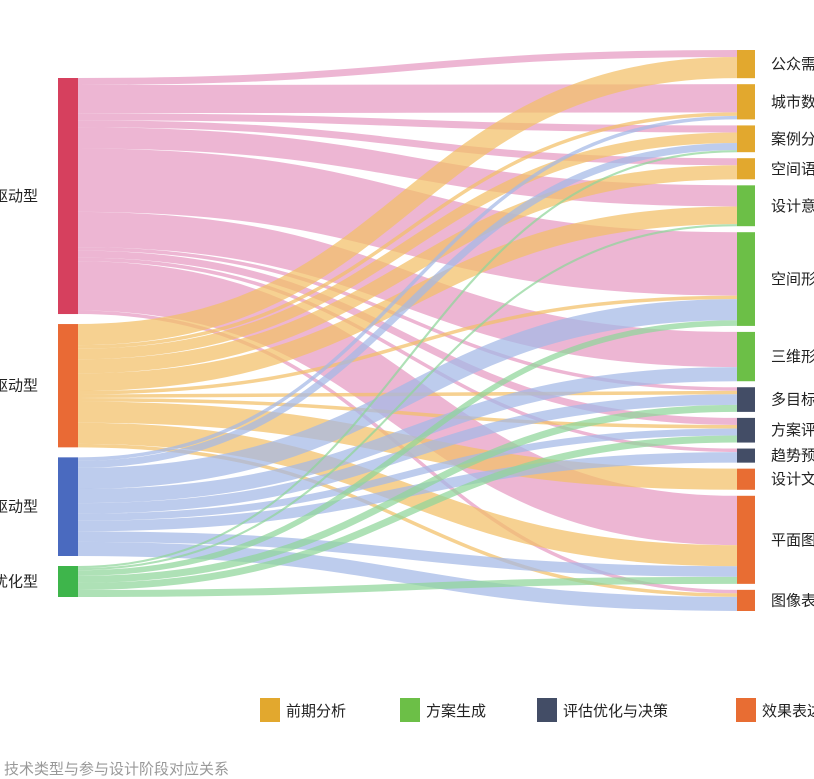 The height and width of the screenshot is (779, 814). Describe the element at coordinates (792, 430) in the screenshot. I see `target-label: 方案评` at that location.